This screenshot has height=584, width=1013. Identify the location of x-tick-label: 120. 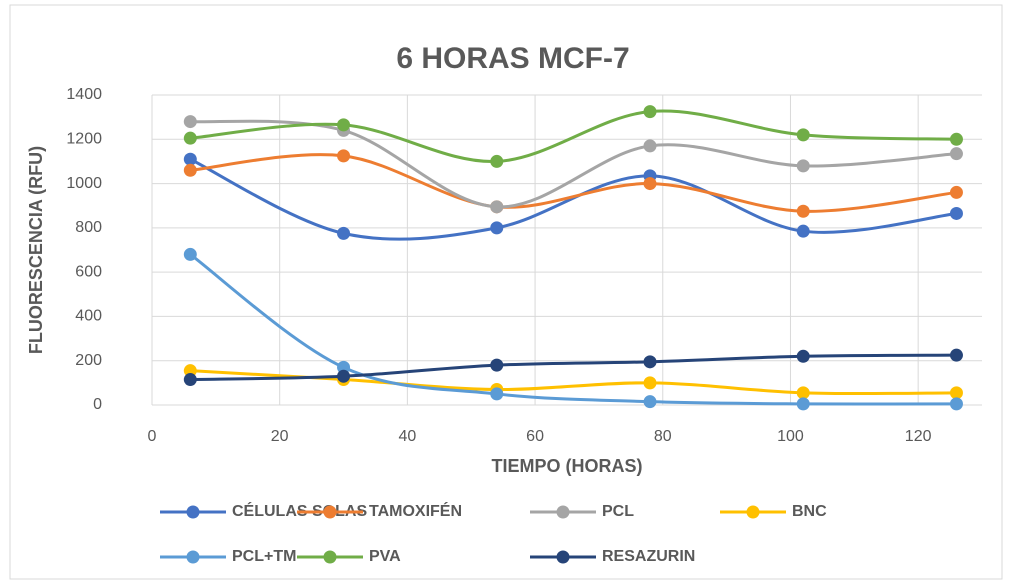
(918, 436).